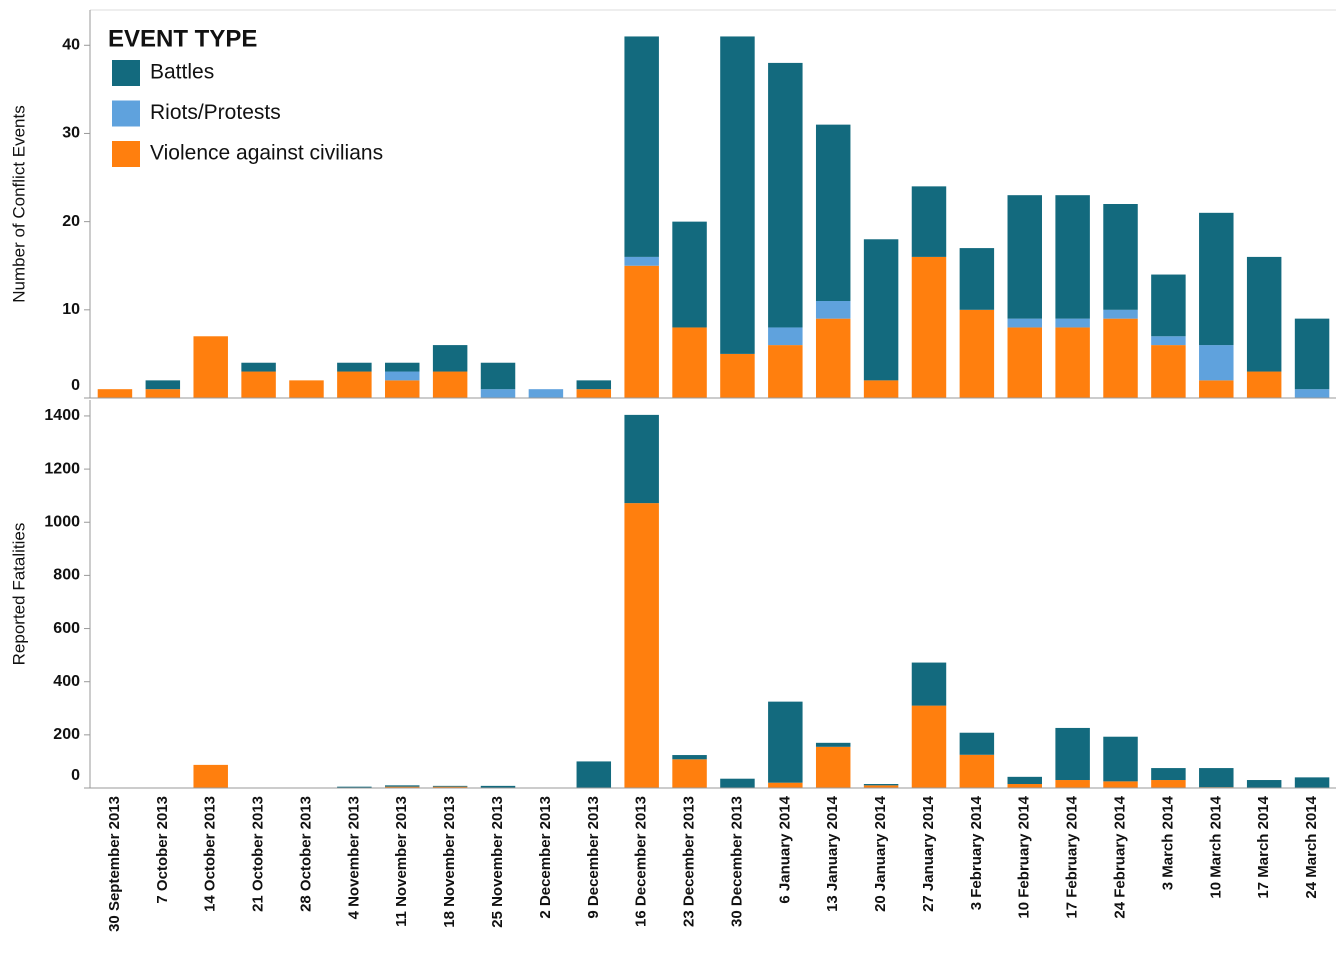 The height and width of the screenshot is (980, 1338). What do you see at coordinates (71, 221) in the screenshot?
I see `y-tick-label: 20` at bounding box center [71, 221].